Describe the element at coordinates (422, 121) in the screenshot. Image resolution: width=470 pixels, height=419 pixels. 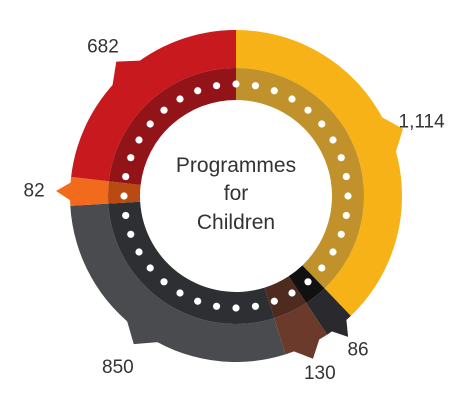
I see `value-label-0: 1,114` at that location.